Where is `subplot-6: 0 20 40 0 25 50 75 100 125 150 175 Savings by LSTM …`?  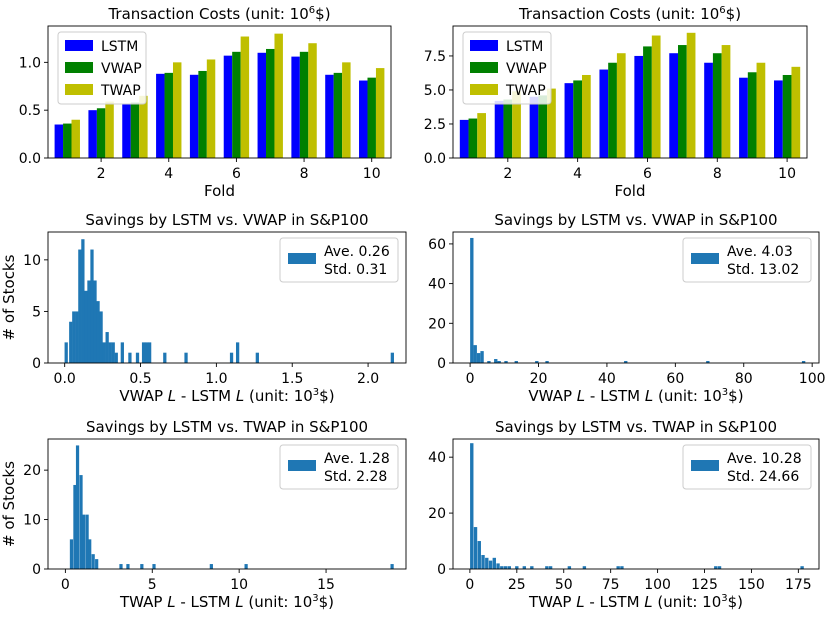
subplot-6: 0 20 40 0 25 50 75 100 125 150 175 Savings by LSTM … is located at coordinates (624, 514).